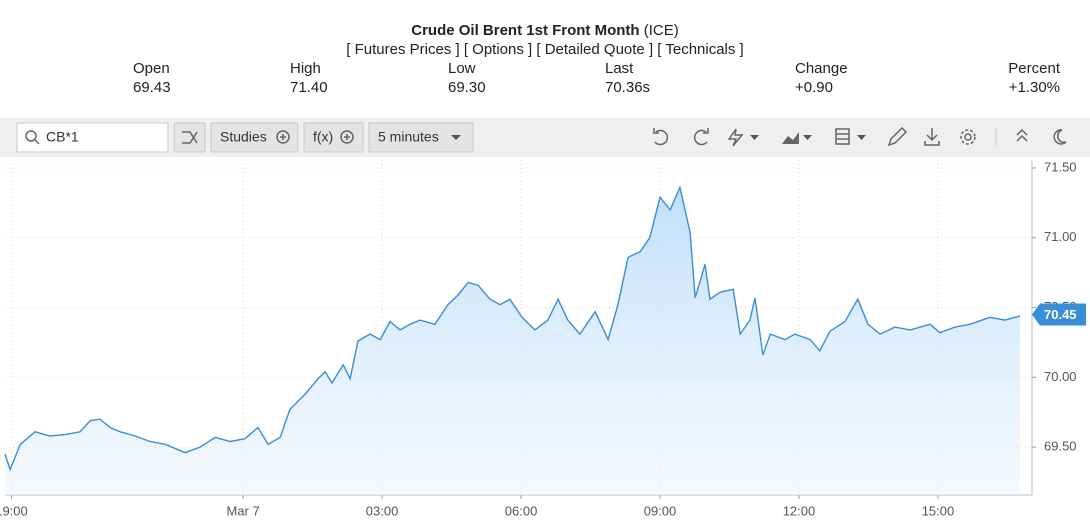 This screenshot has width=1090, height=522. I want to click on settings-icon, so click(968, 137).